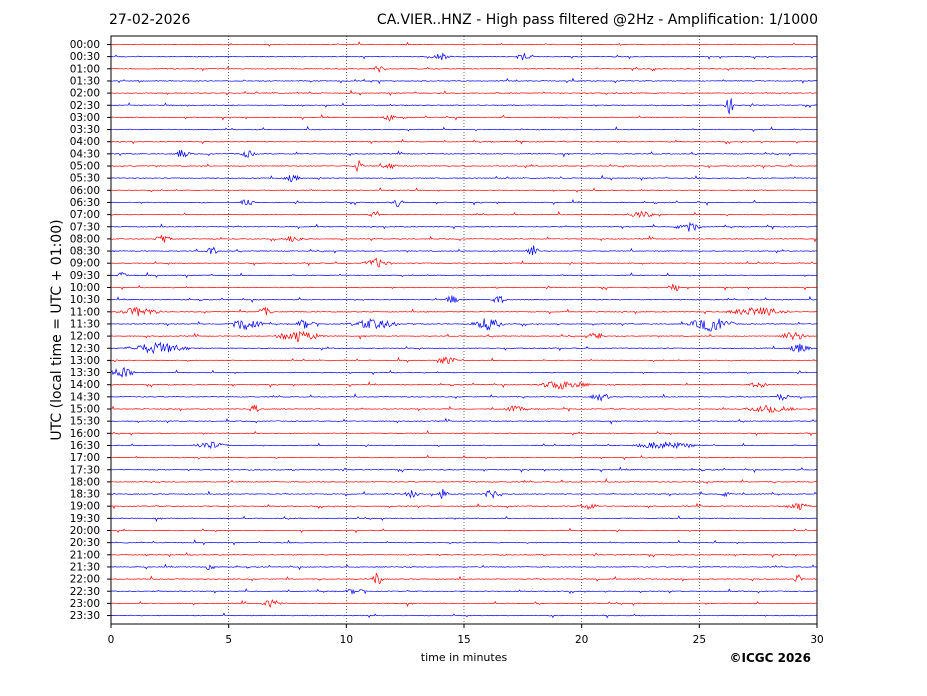  Describe the element at coordinates (464, 348) in the screenshot. I see `trace-12:30` at that location.